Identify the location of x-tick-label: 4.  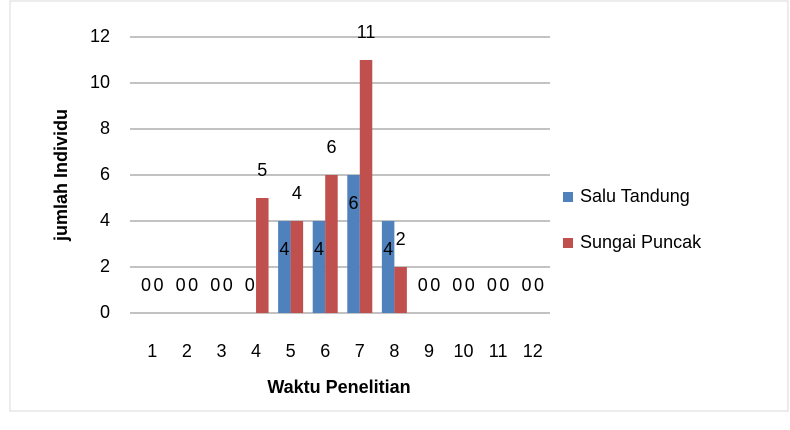
(256, 351).